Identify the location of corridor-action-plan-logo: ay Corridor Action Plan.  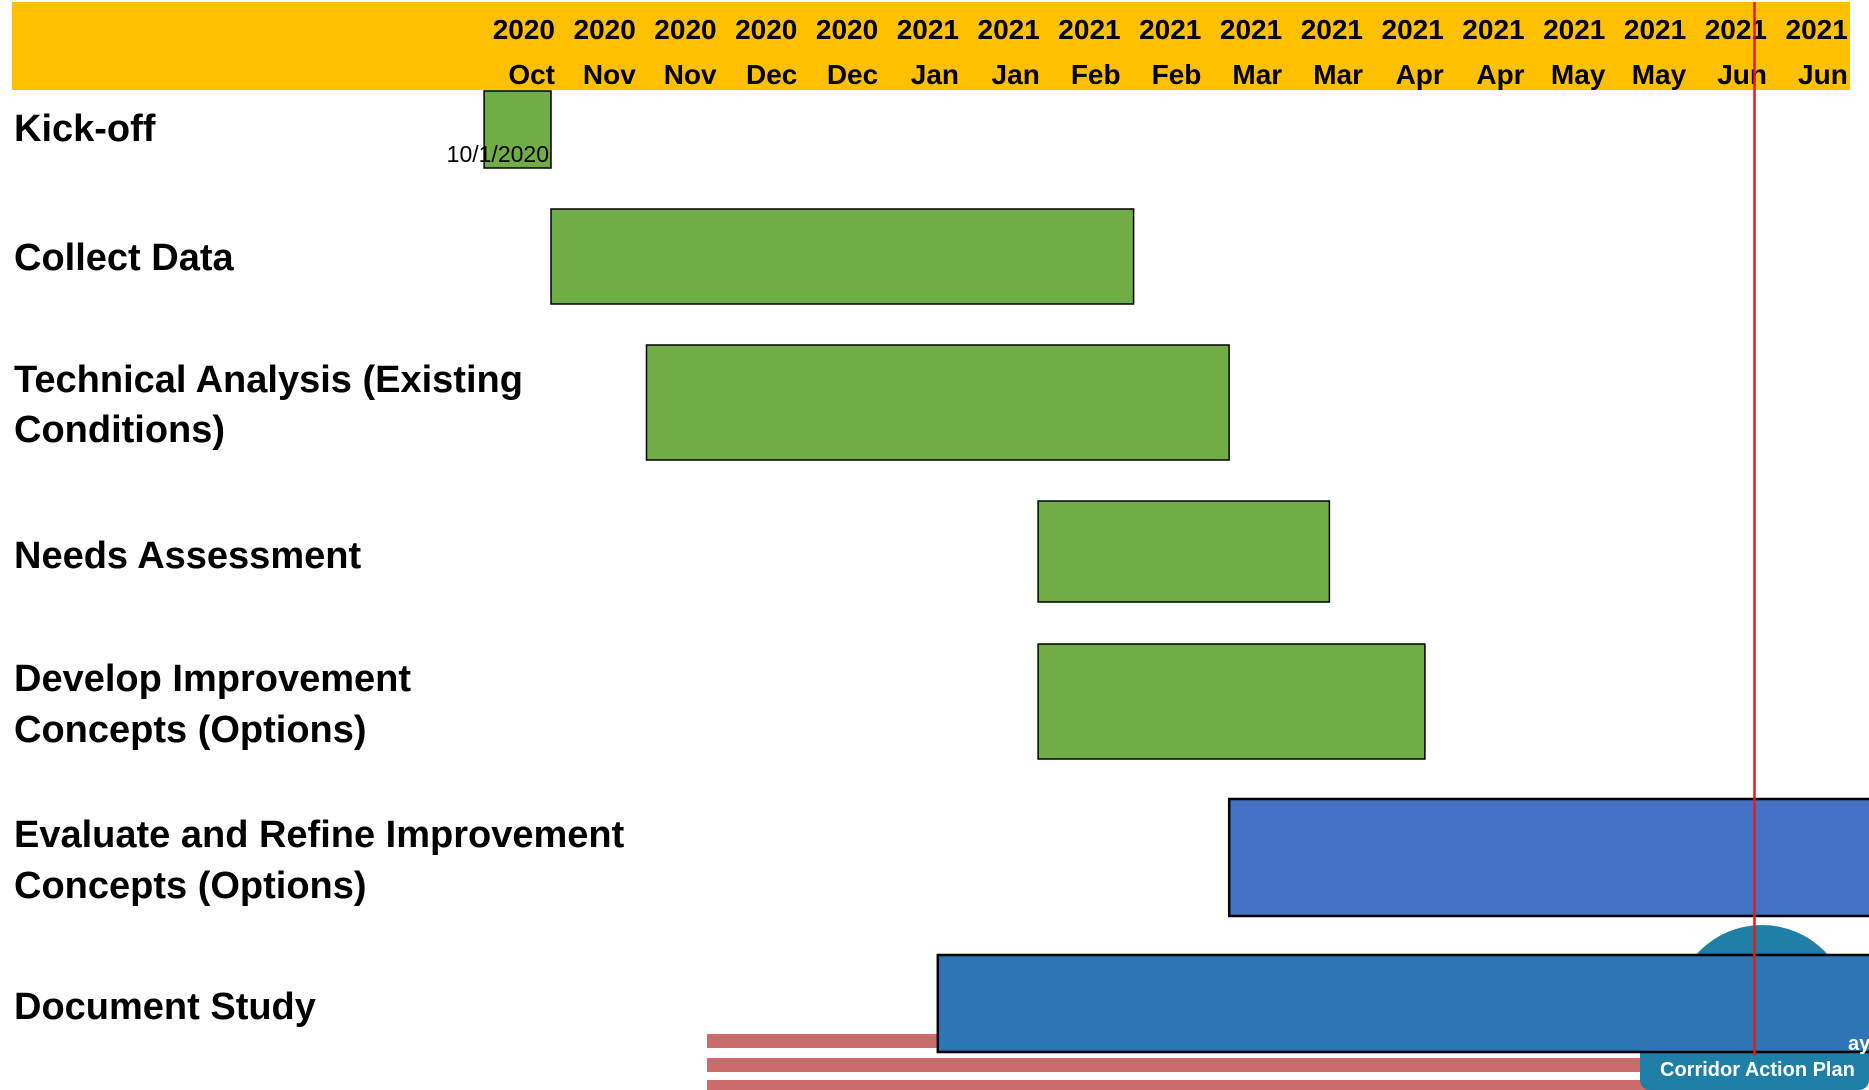
(1764, 1057).